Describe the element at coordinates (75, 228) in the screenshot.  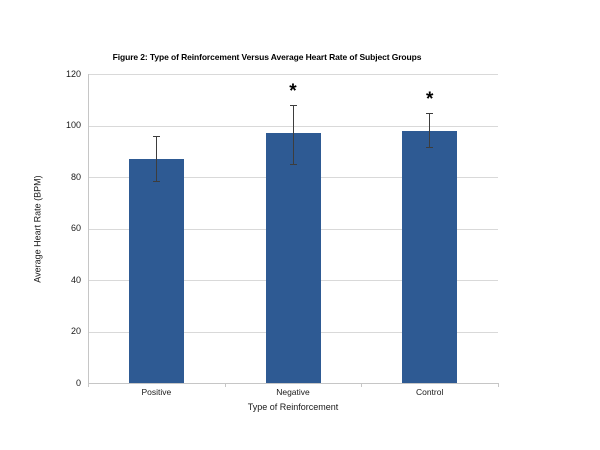
I see `y-tick-label-60: 60` at that location.